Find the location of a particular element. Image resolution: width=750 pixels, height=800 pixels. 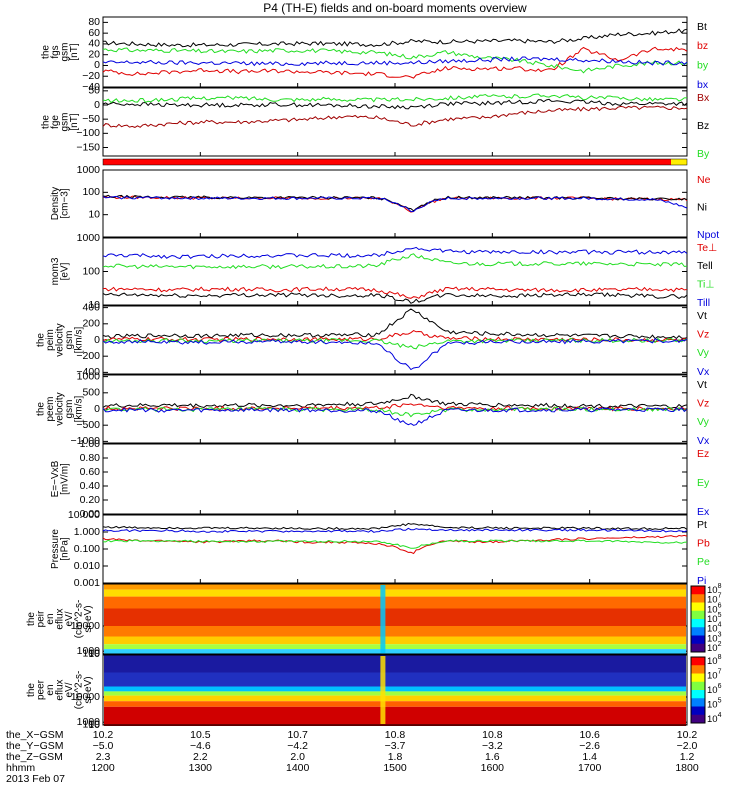

x-tick-label: −3.2 is located at coordinates (492, 746).